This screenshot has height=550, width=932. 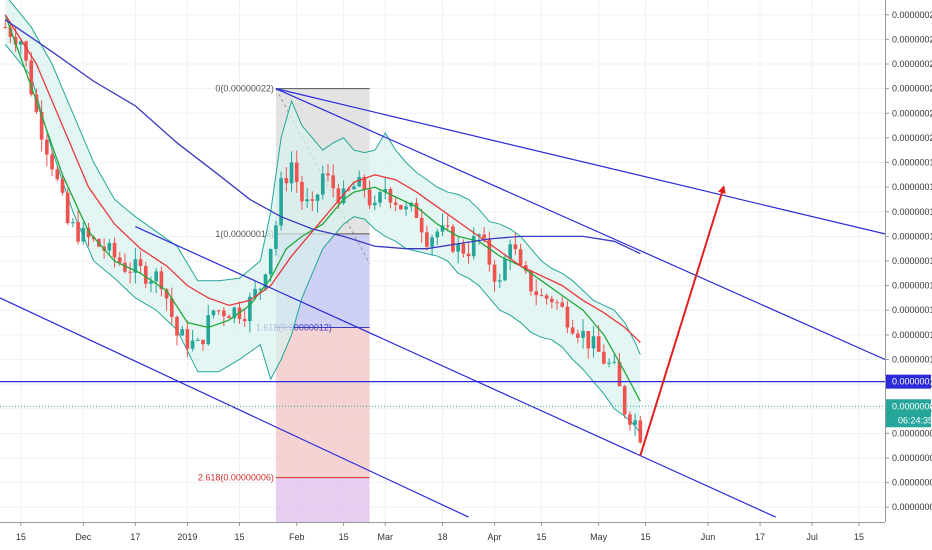 I want to click on fib-level-2618-label: 2.618(0.00000006), so click(x=236, y=478).